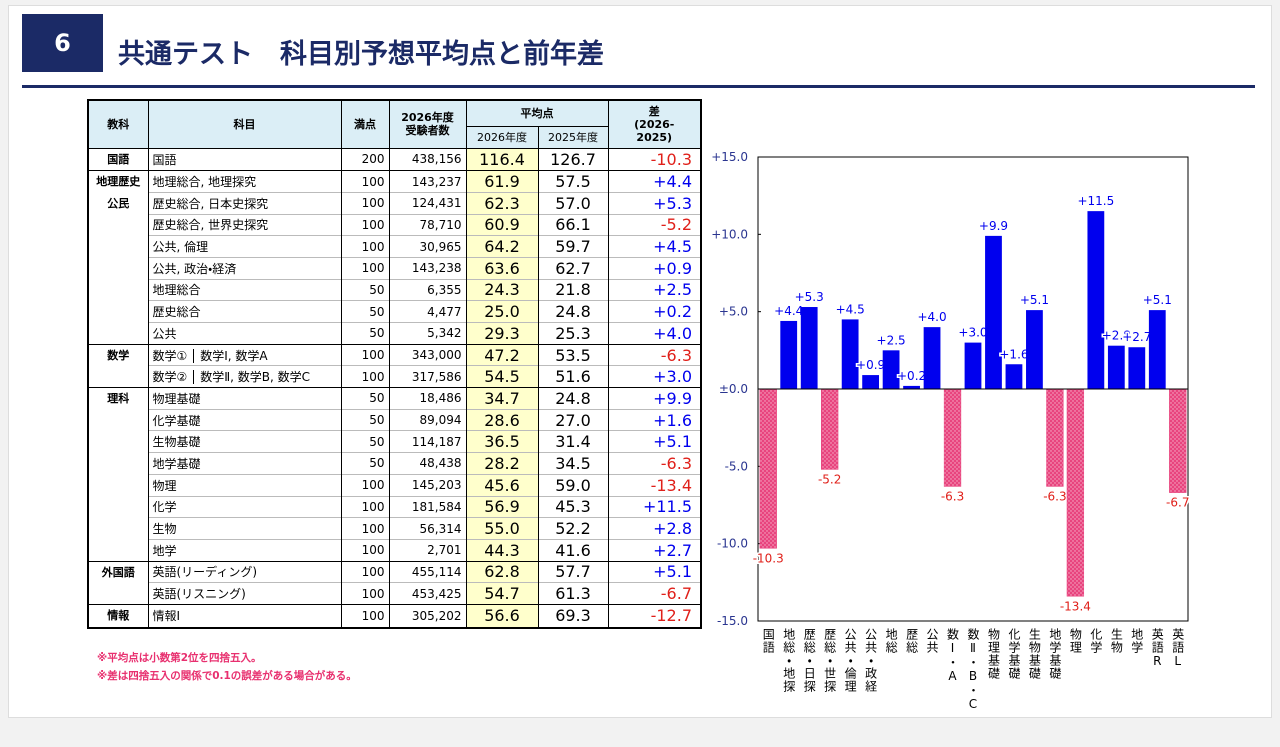 Image resolution: width=1280 pixels, height=747 pixels. What do you see at coordinates (654, 311) in the screenshot?
I see `diff: +0.2` at bounding box center [654, 311].